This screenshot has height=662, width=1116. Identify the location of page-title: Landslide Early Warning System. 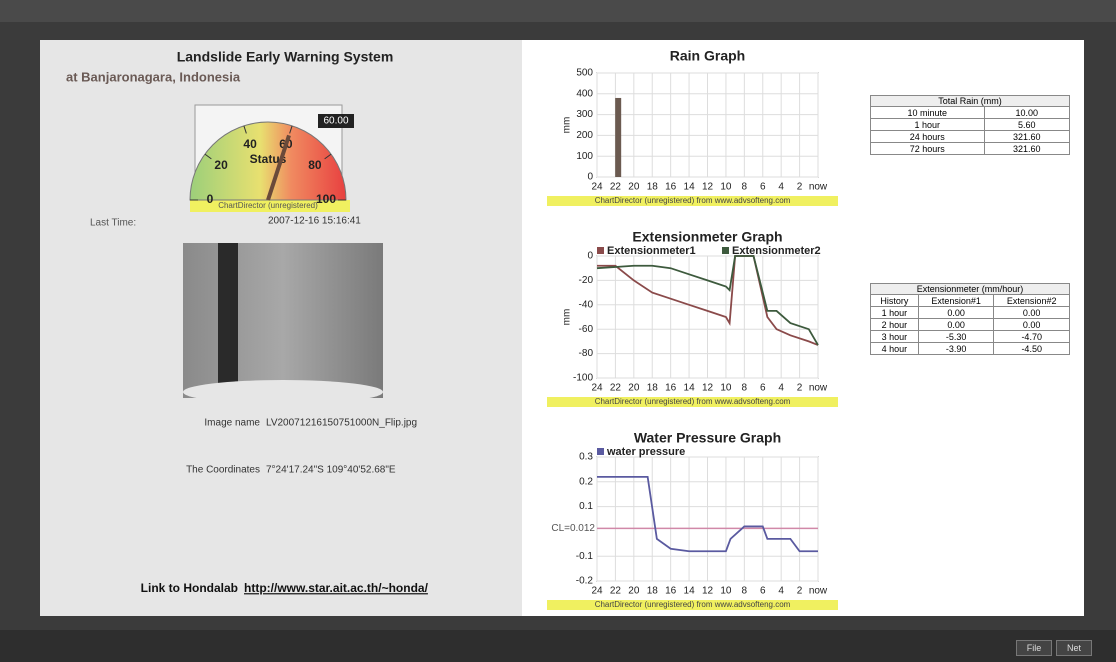
(285, 57).